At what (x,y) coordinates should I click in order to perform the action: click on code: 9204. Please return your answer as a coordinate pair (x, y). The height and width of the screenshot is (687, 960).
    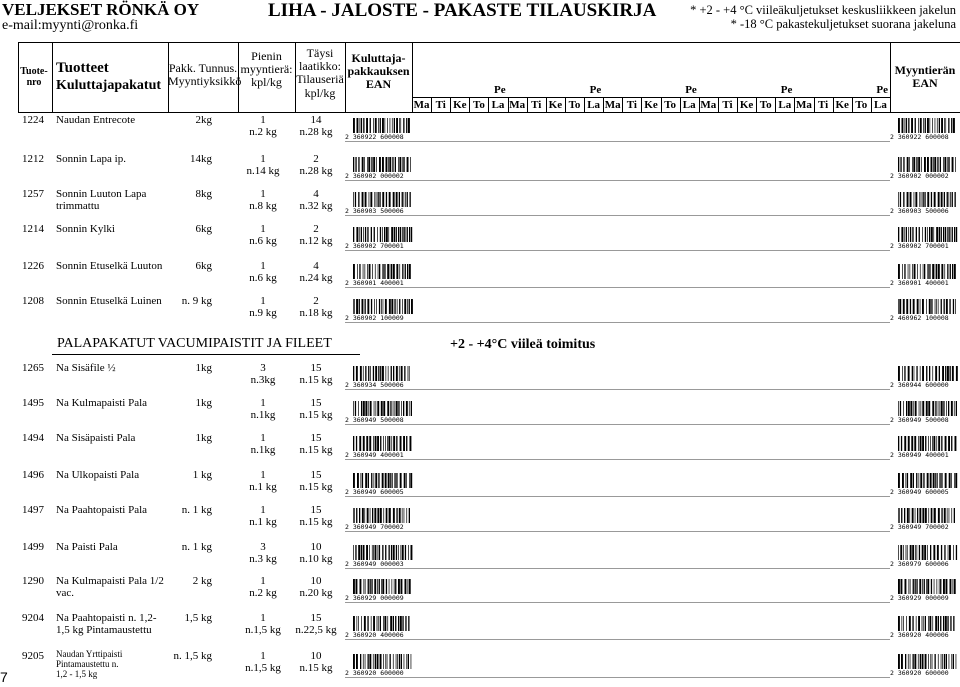
    Looking at the image, I should click on (33, 618).